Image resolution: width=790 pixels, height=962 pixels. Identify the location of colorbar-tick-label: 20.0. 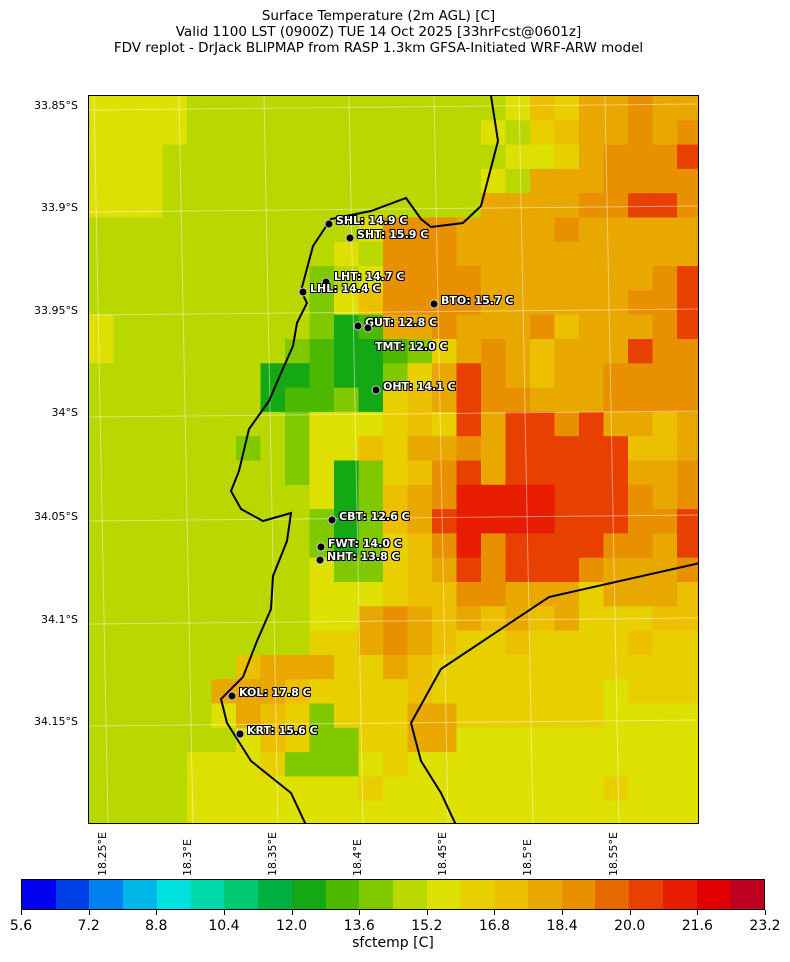
(630, 926).